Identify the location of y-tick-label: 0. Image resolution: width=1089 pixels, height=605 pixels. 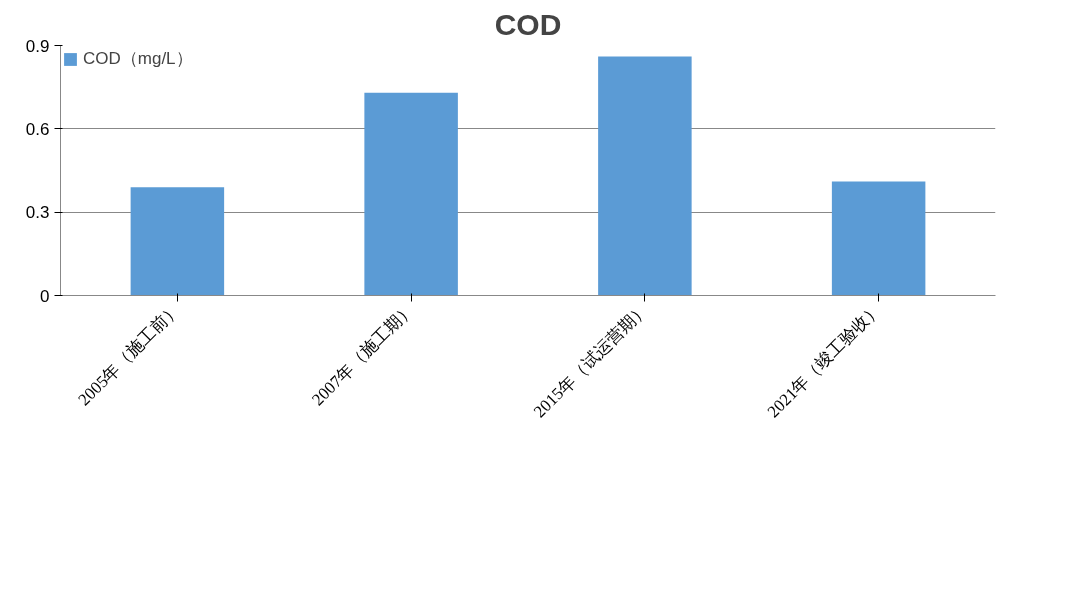
(45, 296).